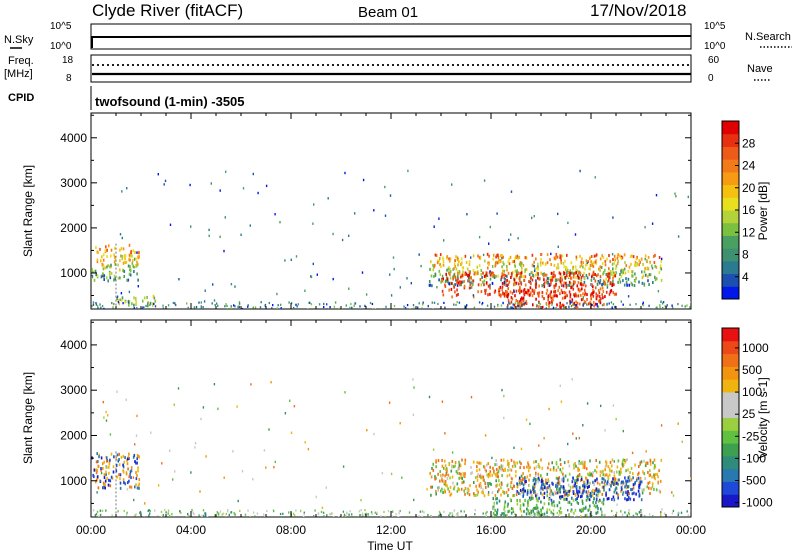 This screenshot has width=800, height=559. What do you see at coordinates (68, 60) in the screenshot?
I see `freq-tick-top: 18` at bounding box center [68, 60].